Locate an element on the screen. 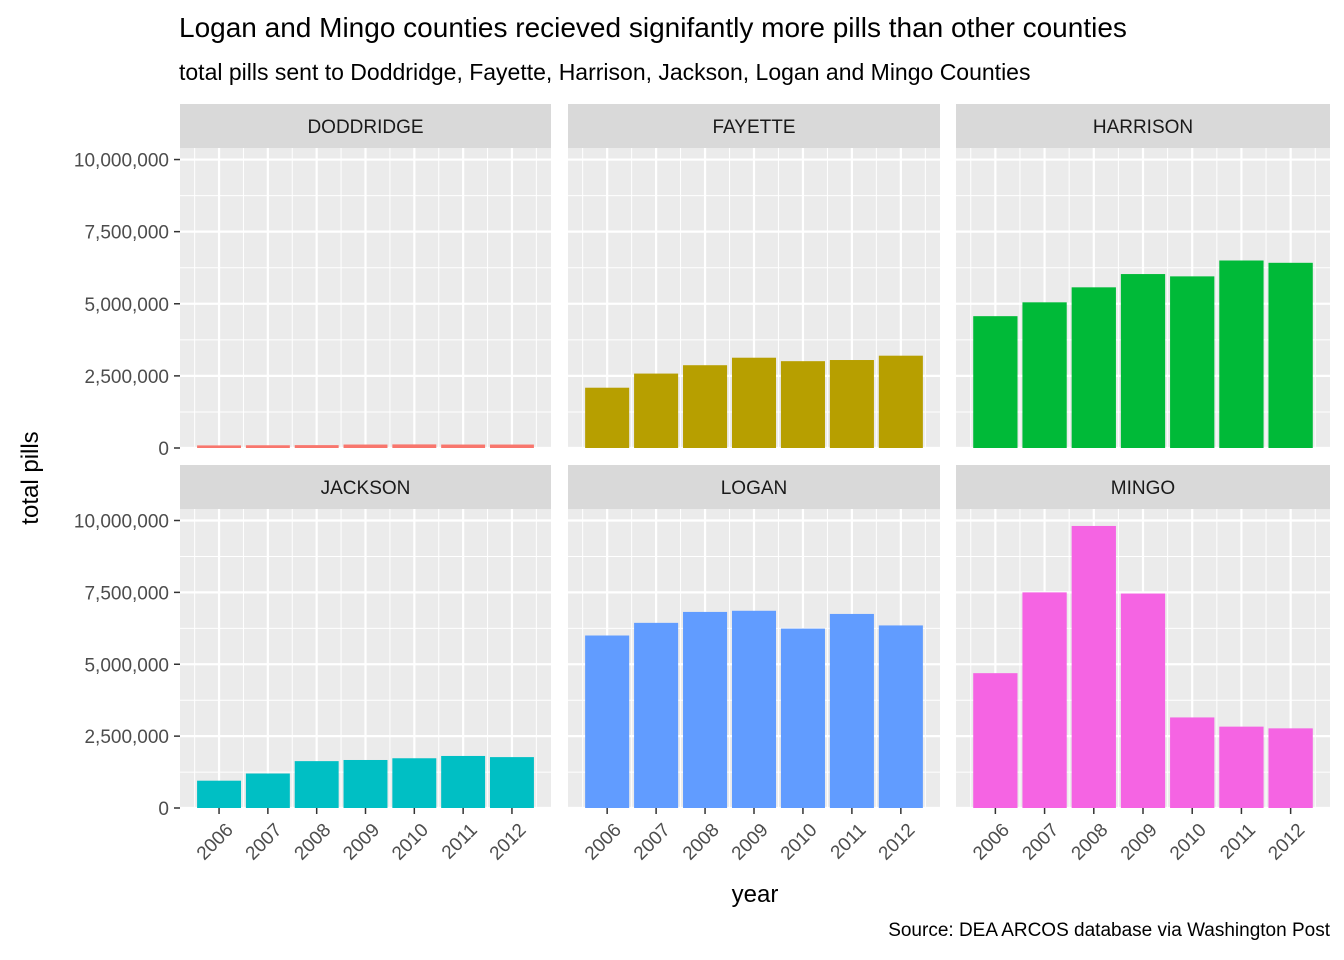 This screenshot has width=1344, height=960. bar-fayette-2007 is located at coordinates (656, 410).